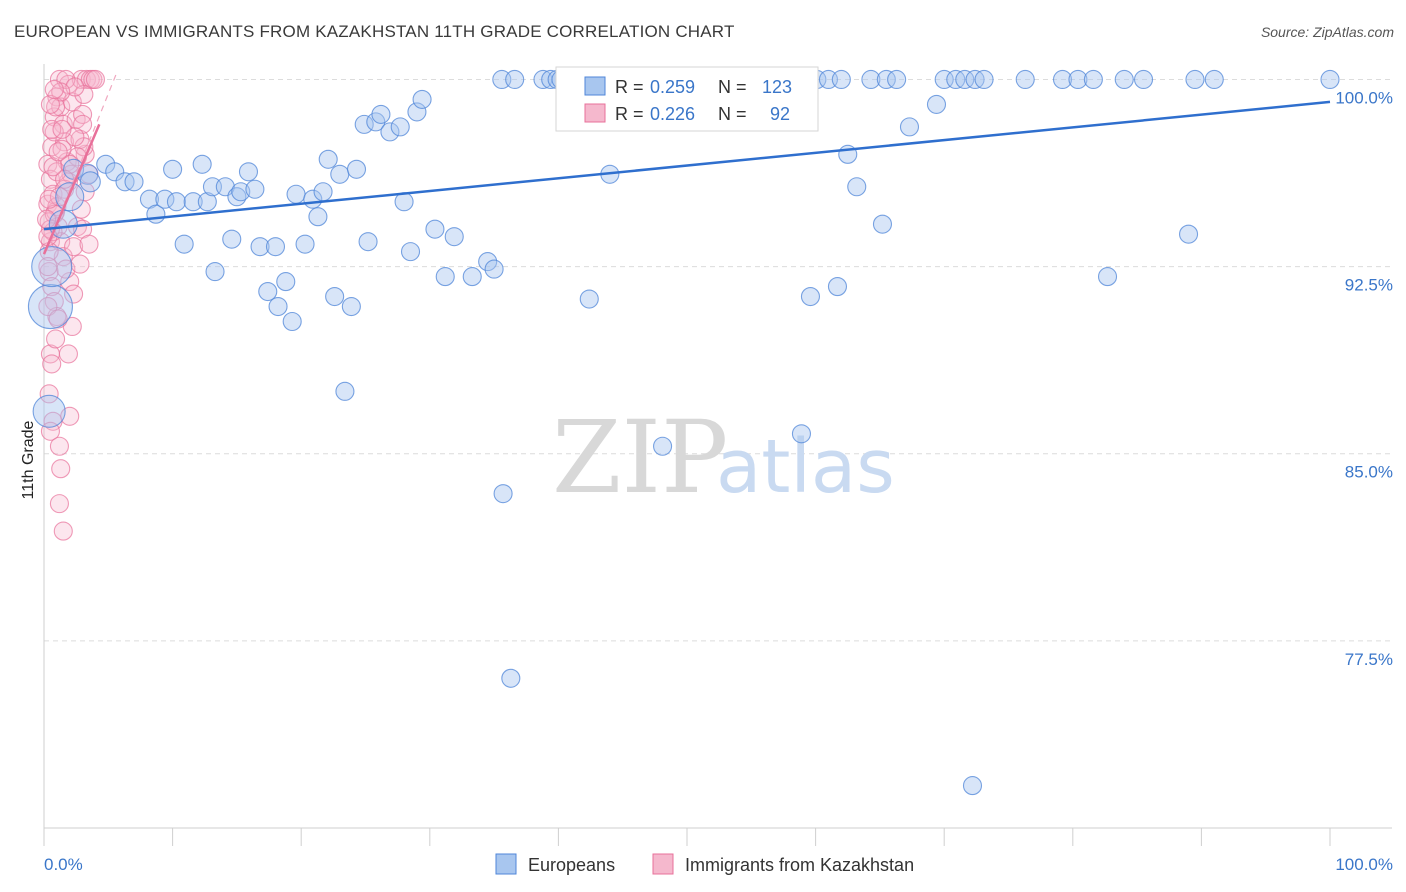 This screenshot has height=892, width=1406. I want to click on stats-n-europeans: 123, so click(777, 87).